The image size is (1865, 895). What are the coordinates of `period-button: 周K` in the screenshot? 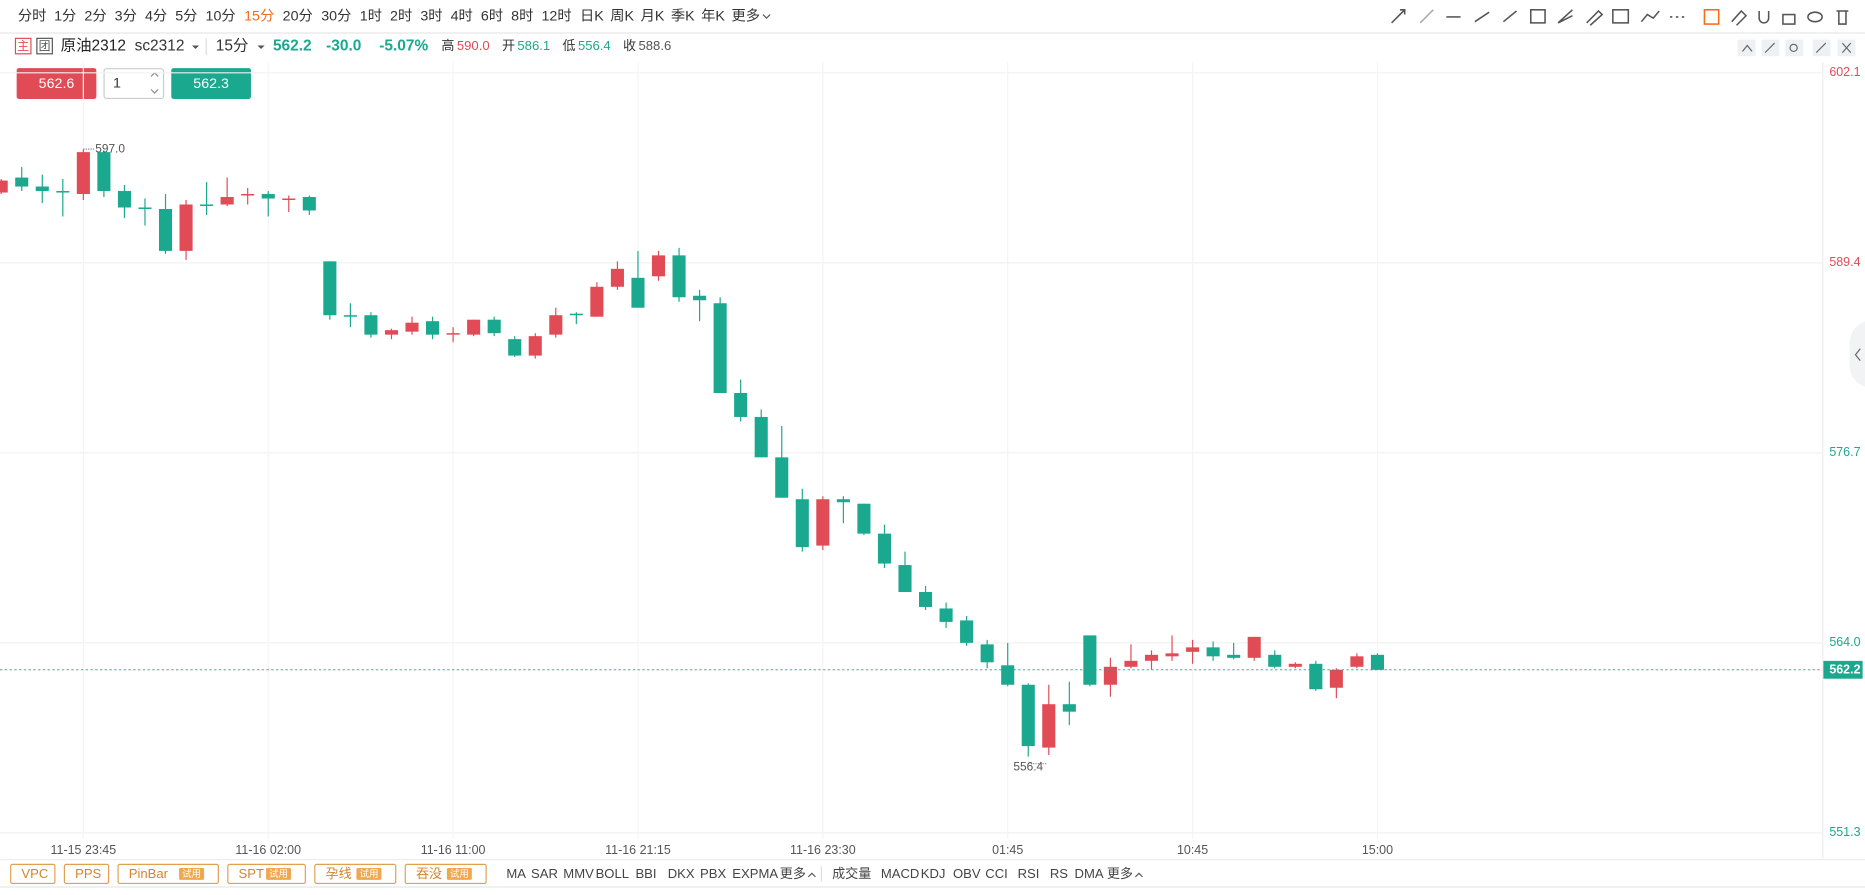 It's located at (622, 17).